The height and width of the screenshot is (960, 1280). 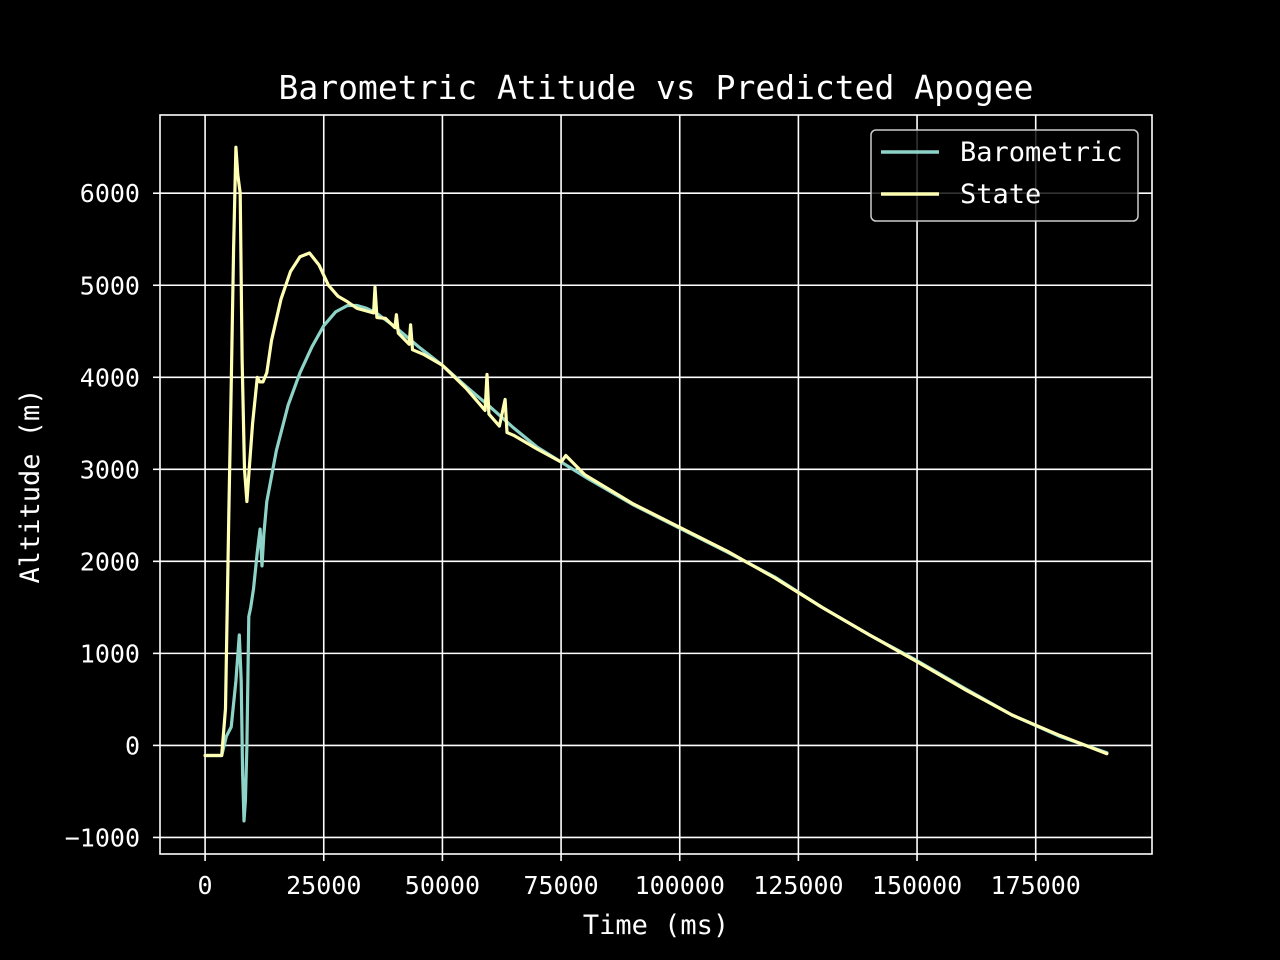 I want to click on y-tick-label: 3000, so click(x=110, y=469).